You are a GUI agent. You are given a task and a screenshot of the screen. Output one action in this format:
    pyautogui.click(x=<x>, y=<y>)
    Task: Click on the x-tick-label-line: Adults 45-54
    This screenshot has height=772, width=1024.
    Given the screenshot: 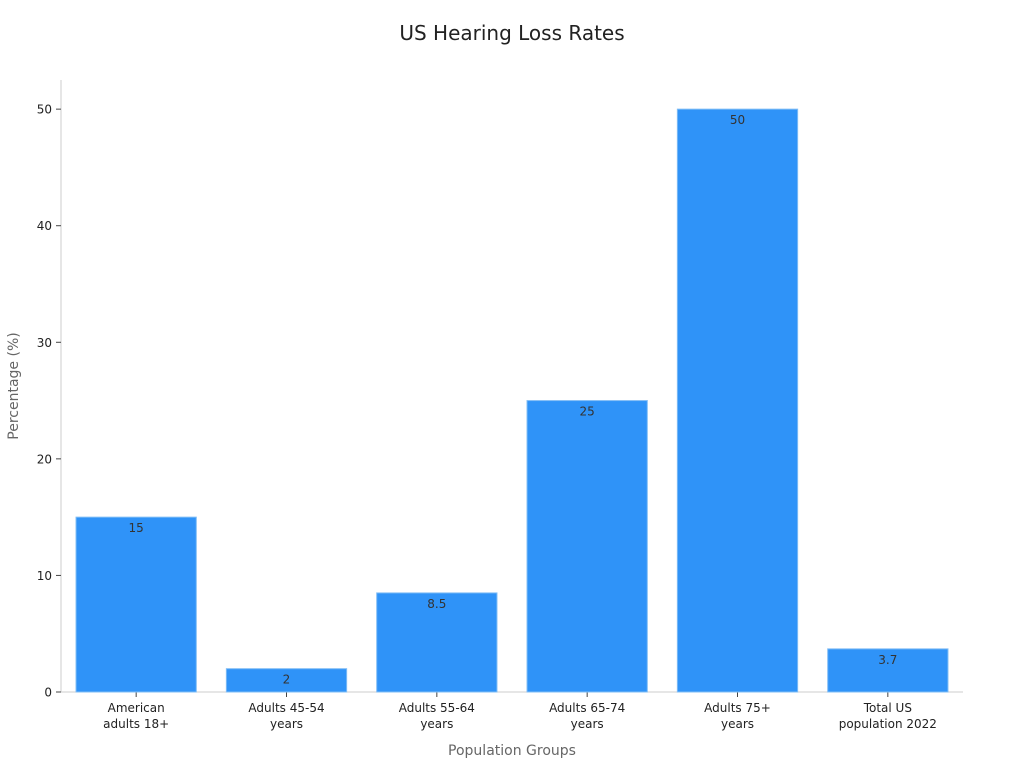 What is the action you would take?
    pyautogui.click(x=286, y=708)
    